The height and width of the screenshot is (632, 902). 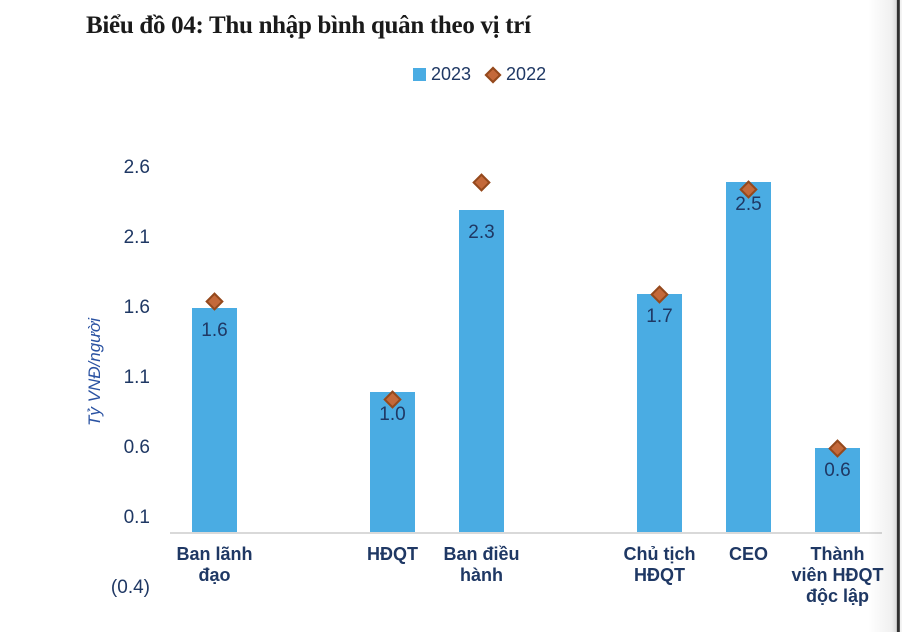 I want to click on x-axis-label: Ban điều hành, so click(x=482, y=565).